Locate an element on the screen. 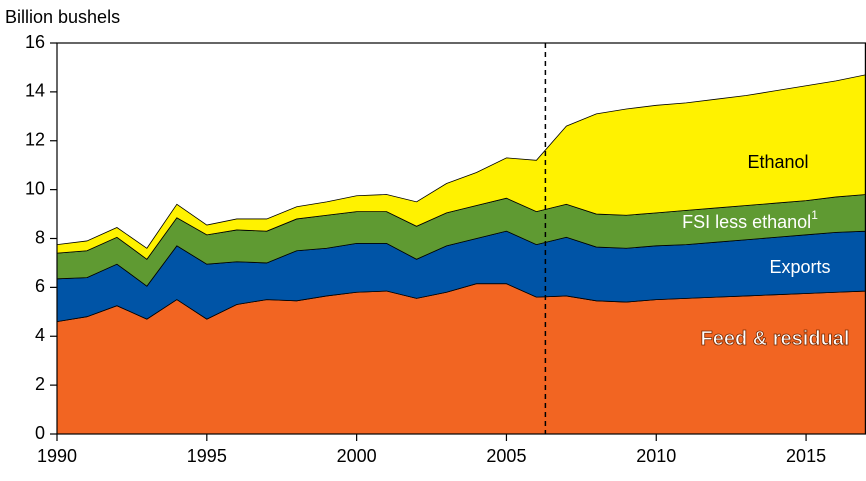 The width and height of the screenshot is (866, 481). series-name: Exports is located at coordinates (799, 267).